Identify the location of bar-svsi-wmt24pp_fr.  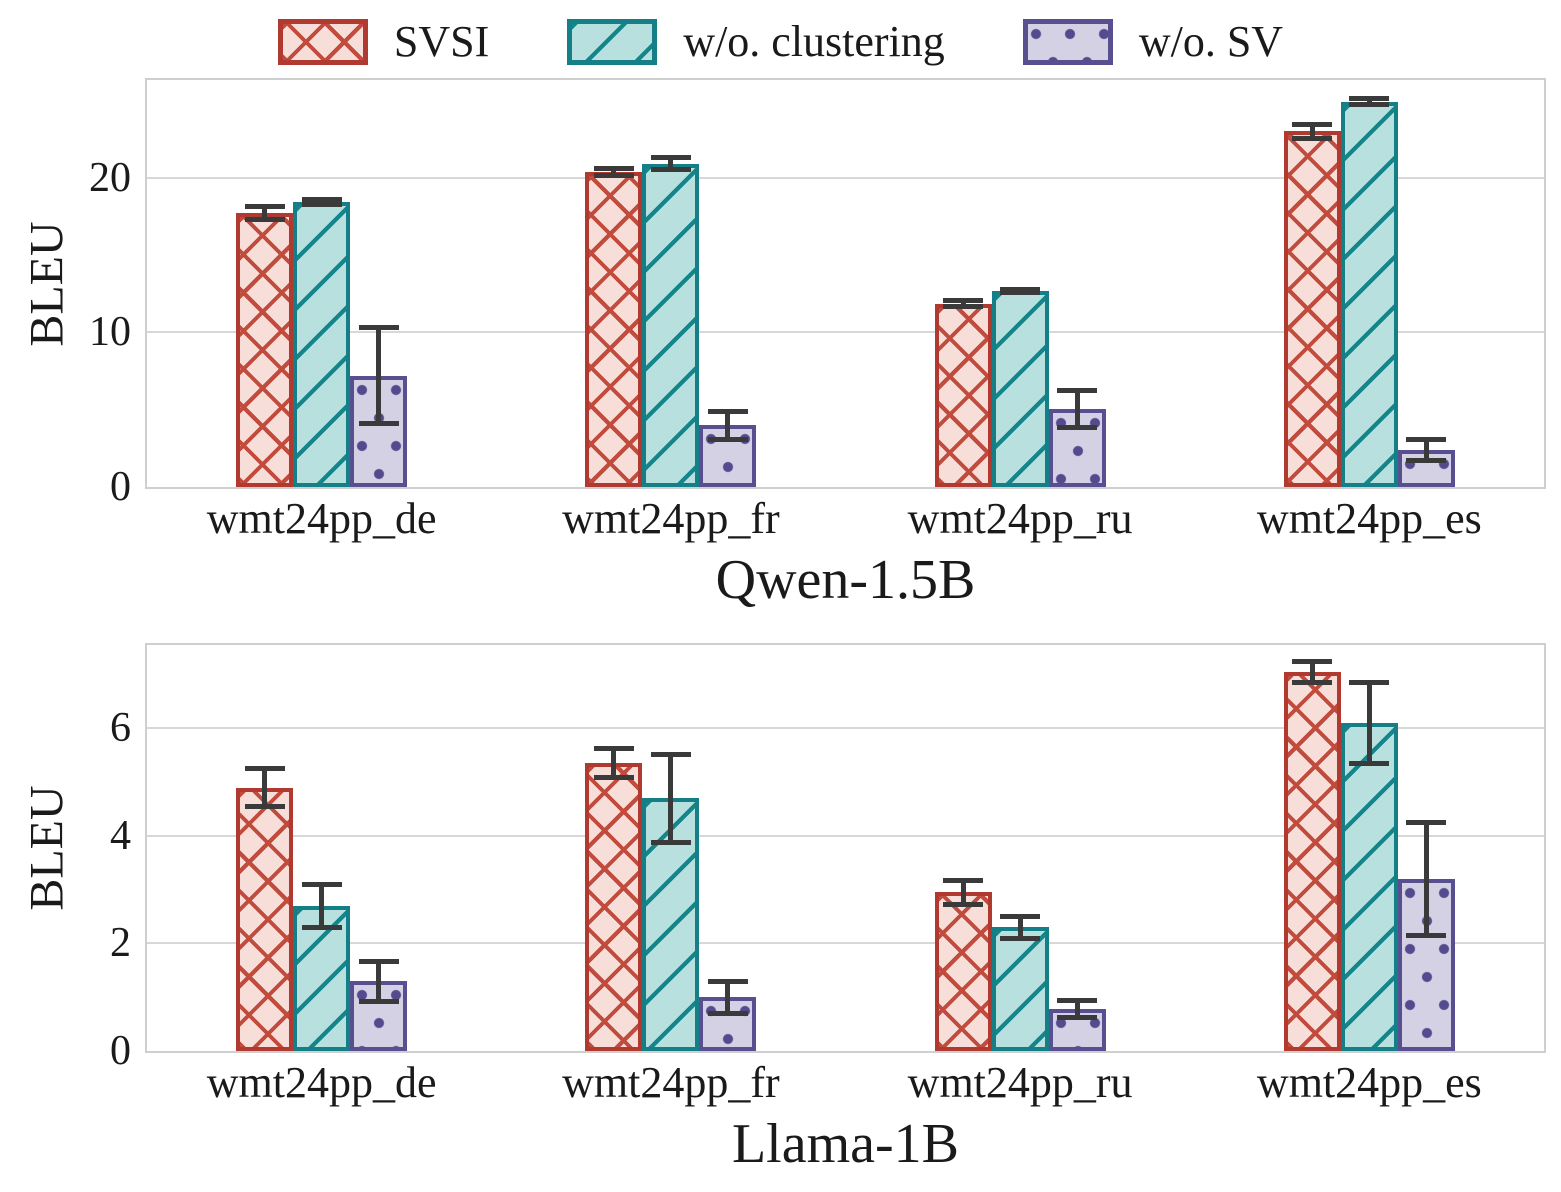
(614, 907).